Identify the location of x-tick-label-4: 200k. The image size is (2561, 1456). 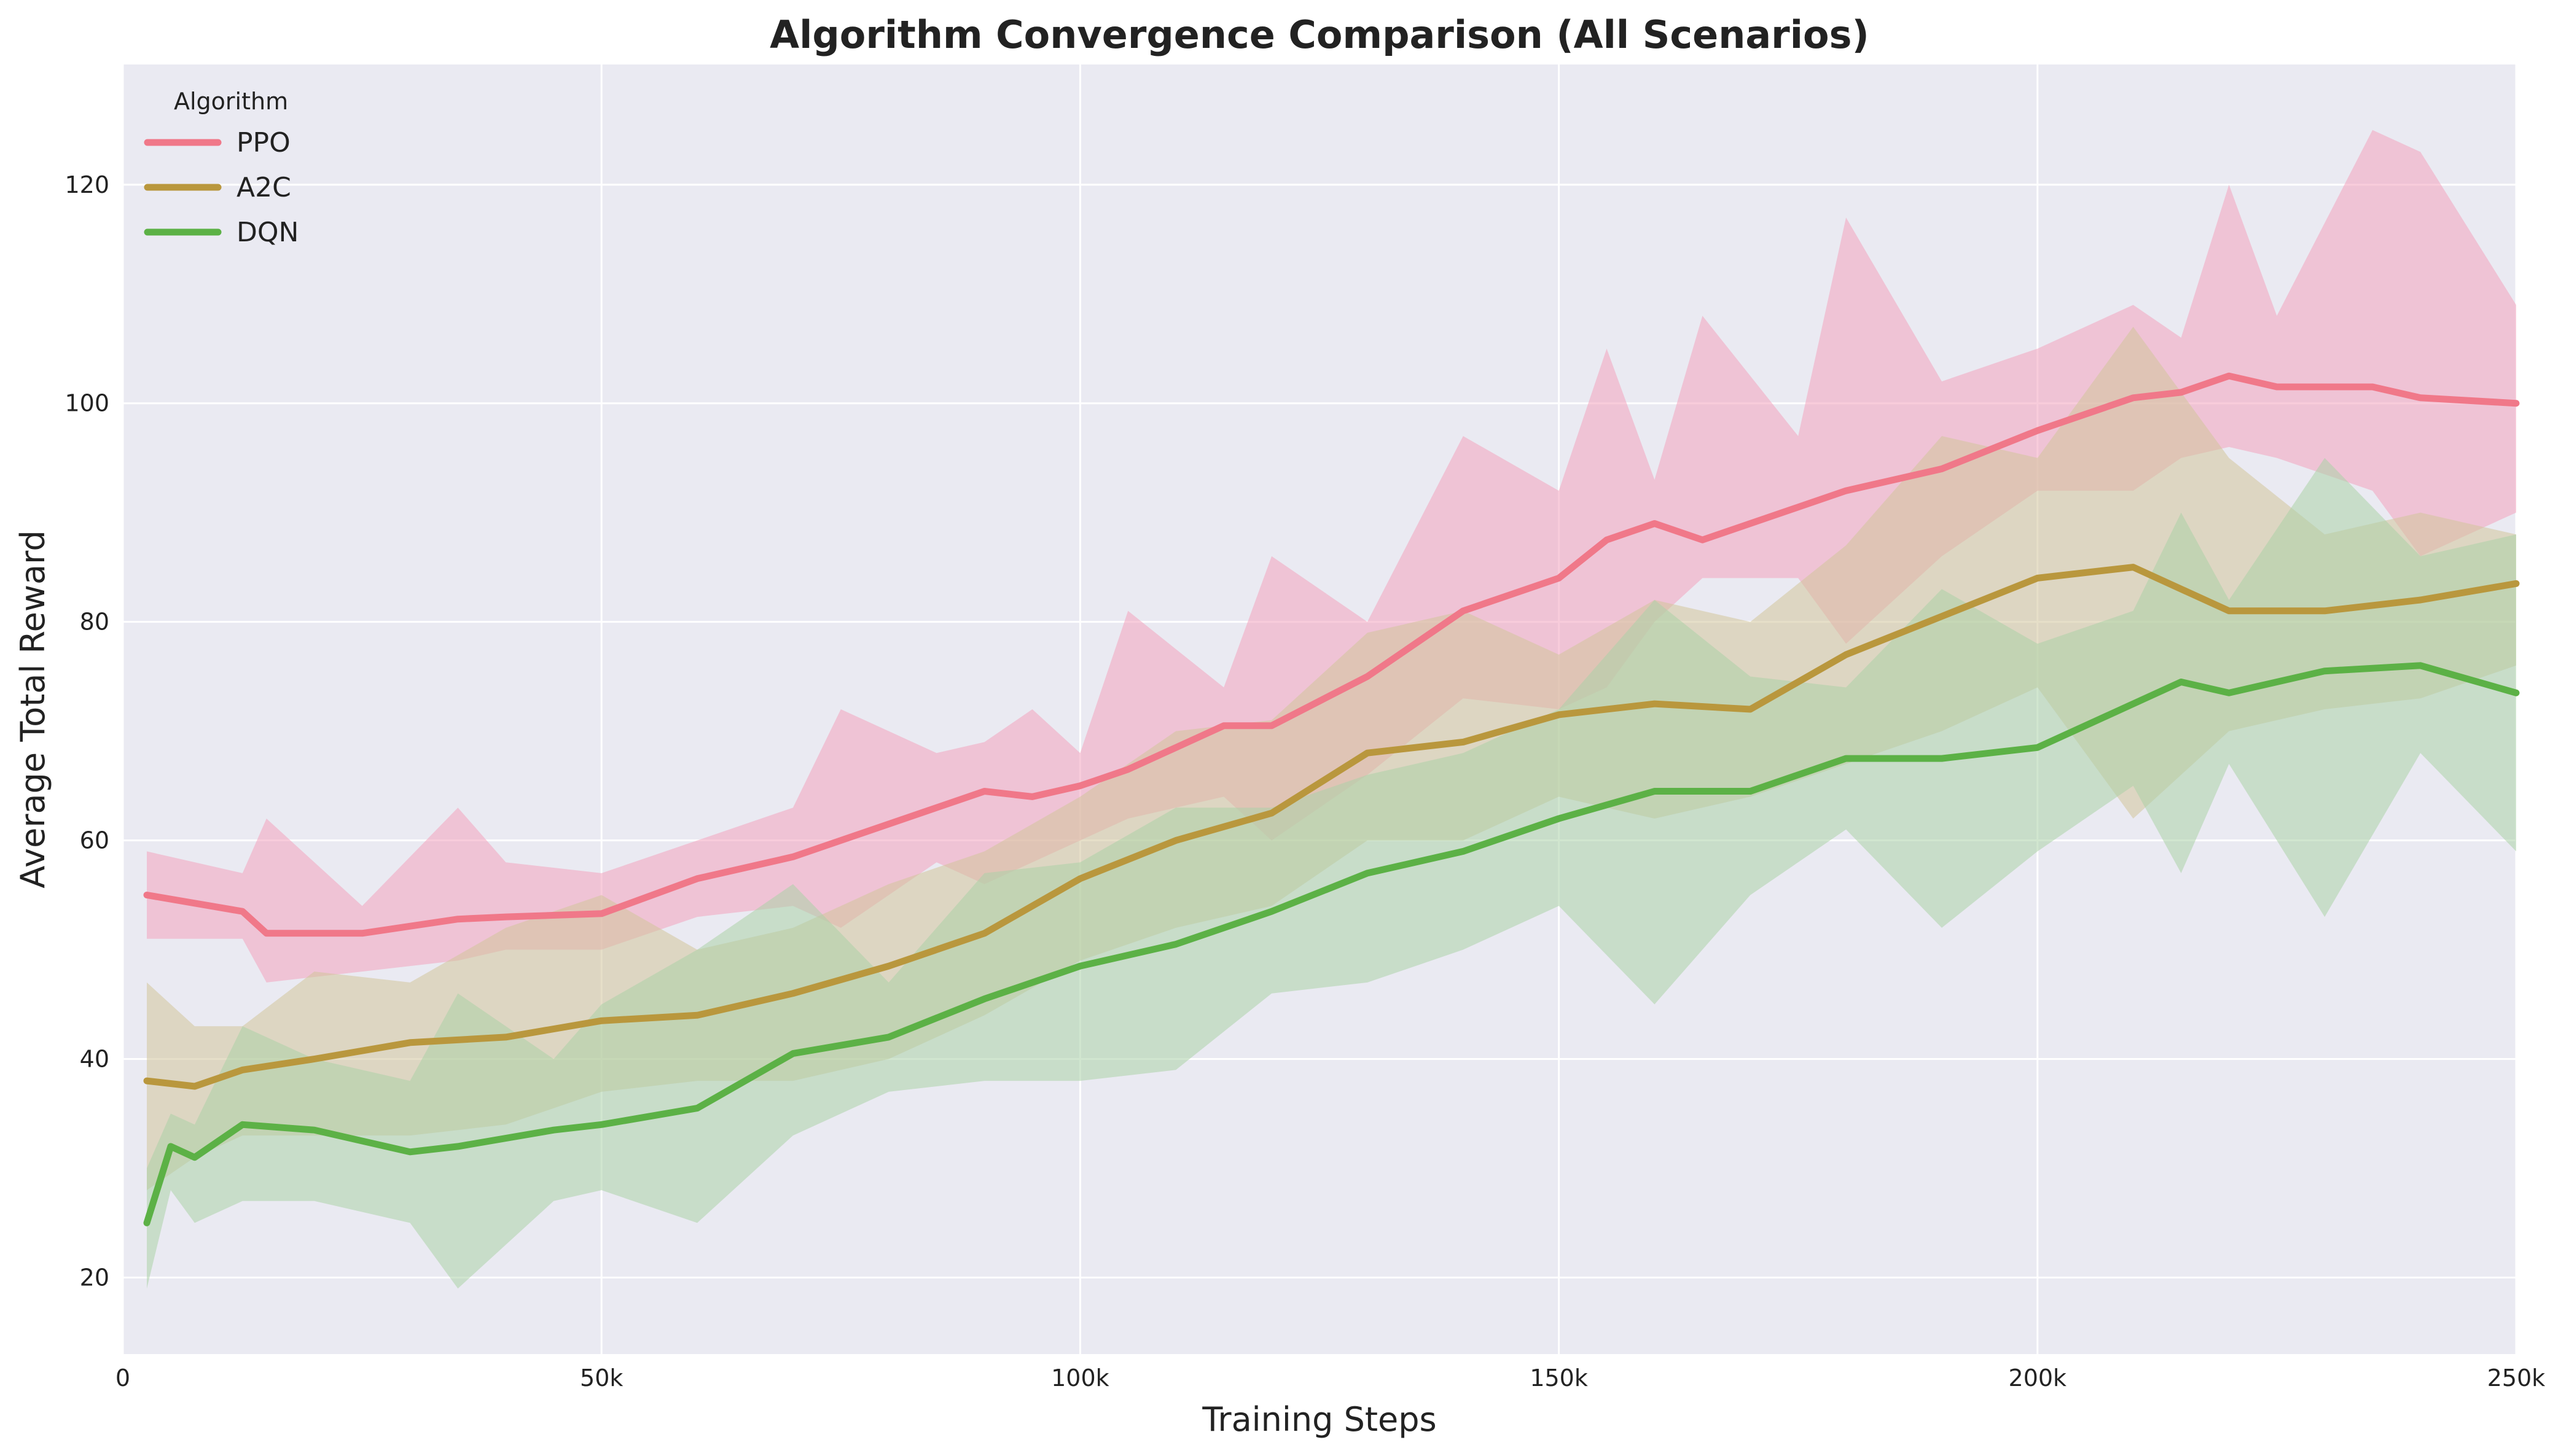
(2038, 1378).